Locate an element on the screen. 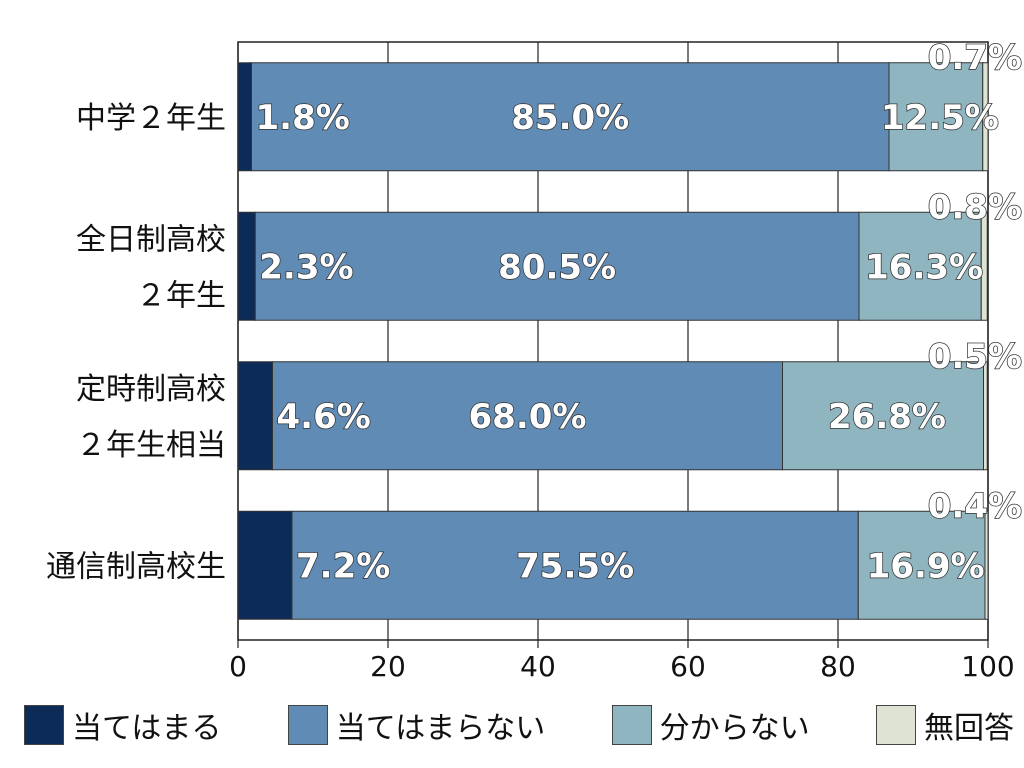  value-label-3-4: 0.5% is located at coordinates (975, 357).